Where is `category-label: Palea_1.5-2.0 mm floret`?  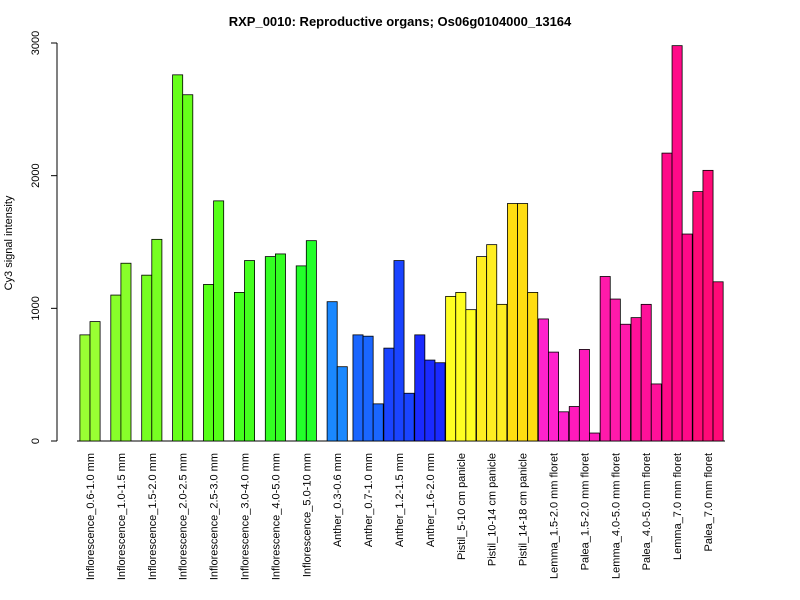 category-label: Palea_1.5-2.0 mm floret is located at coordinates (585, 511).